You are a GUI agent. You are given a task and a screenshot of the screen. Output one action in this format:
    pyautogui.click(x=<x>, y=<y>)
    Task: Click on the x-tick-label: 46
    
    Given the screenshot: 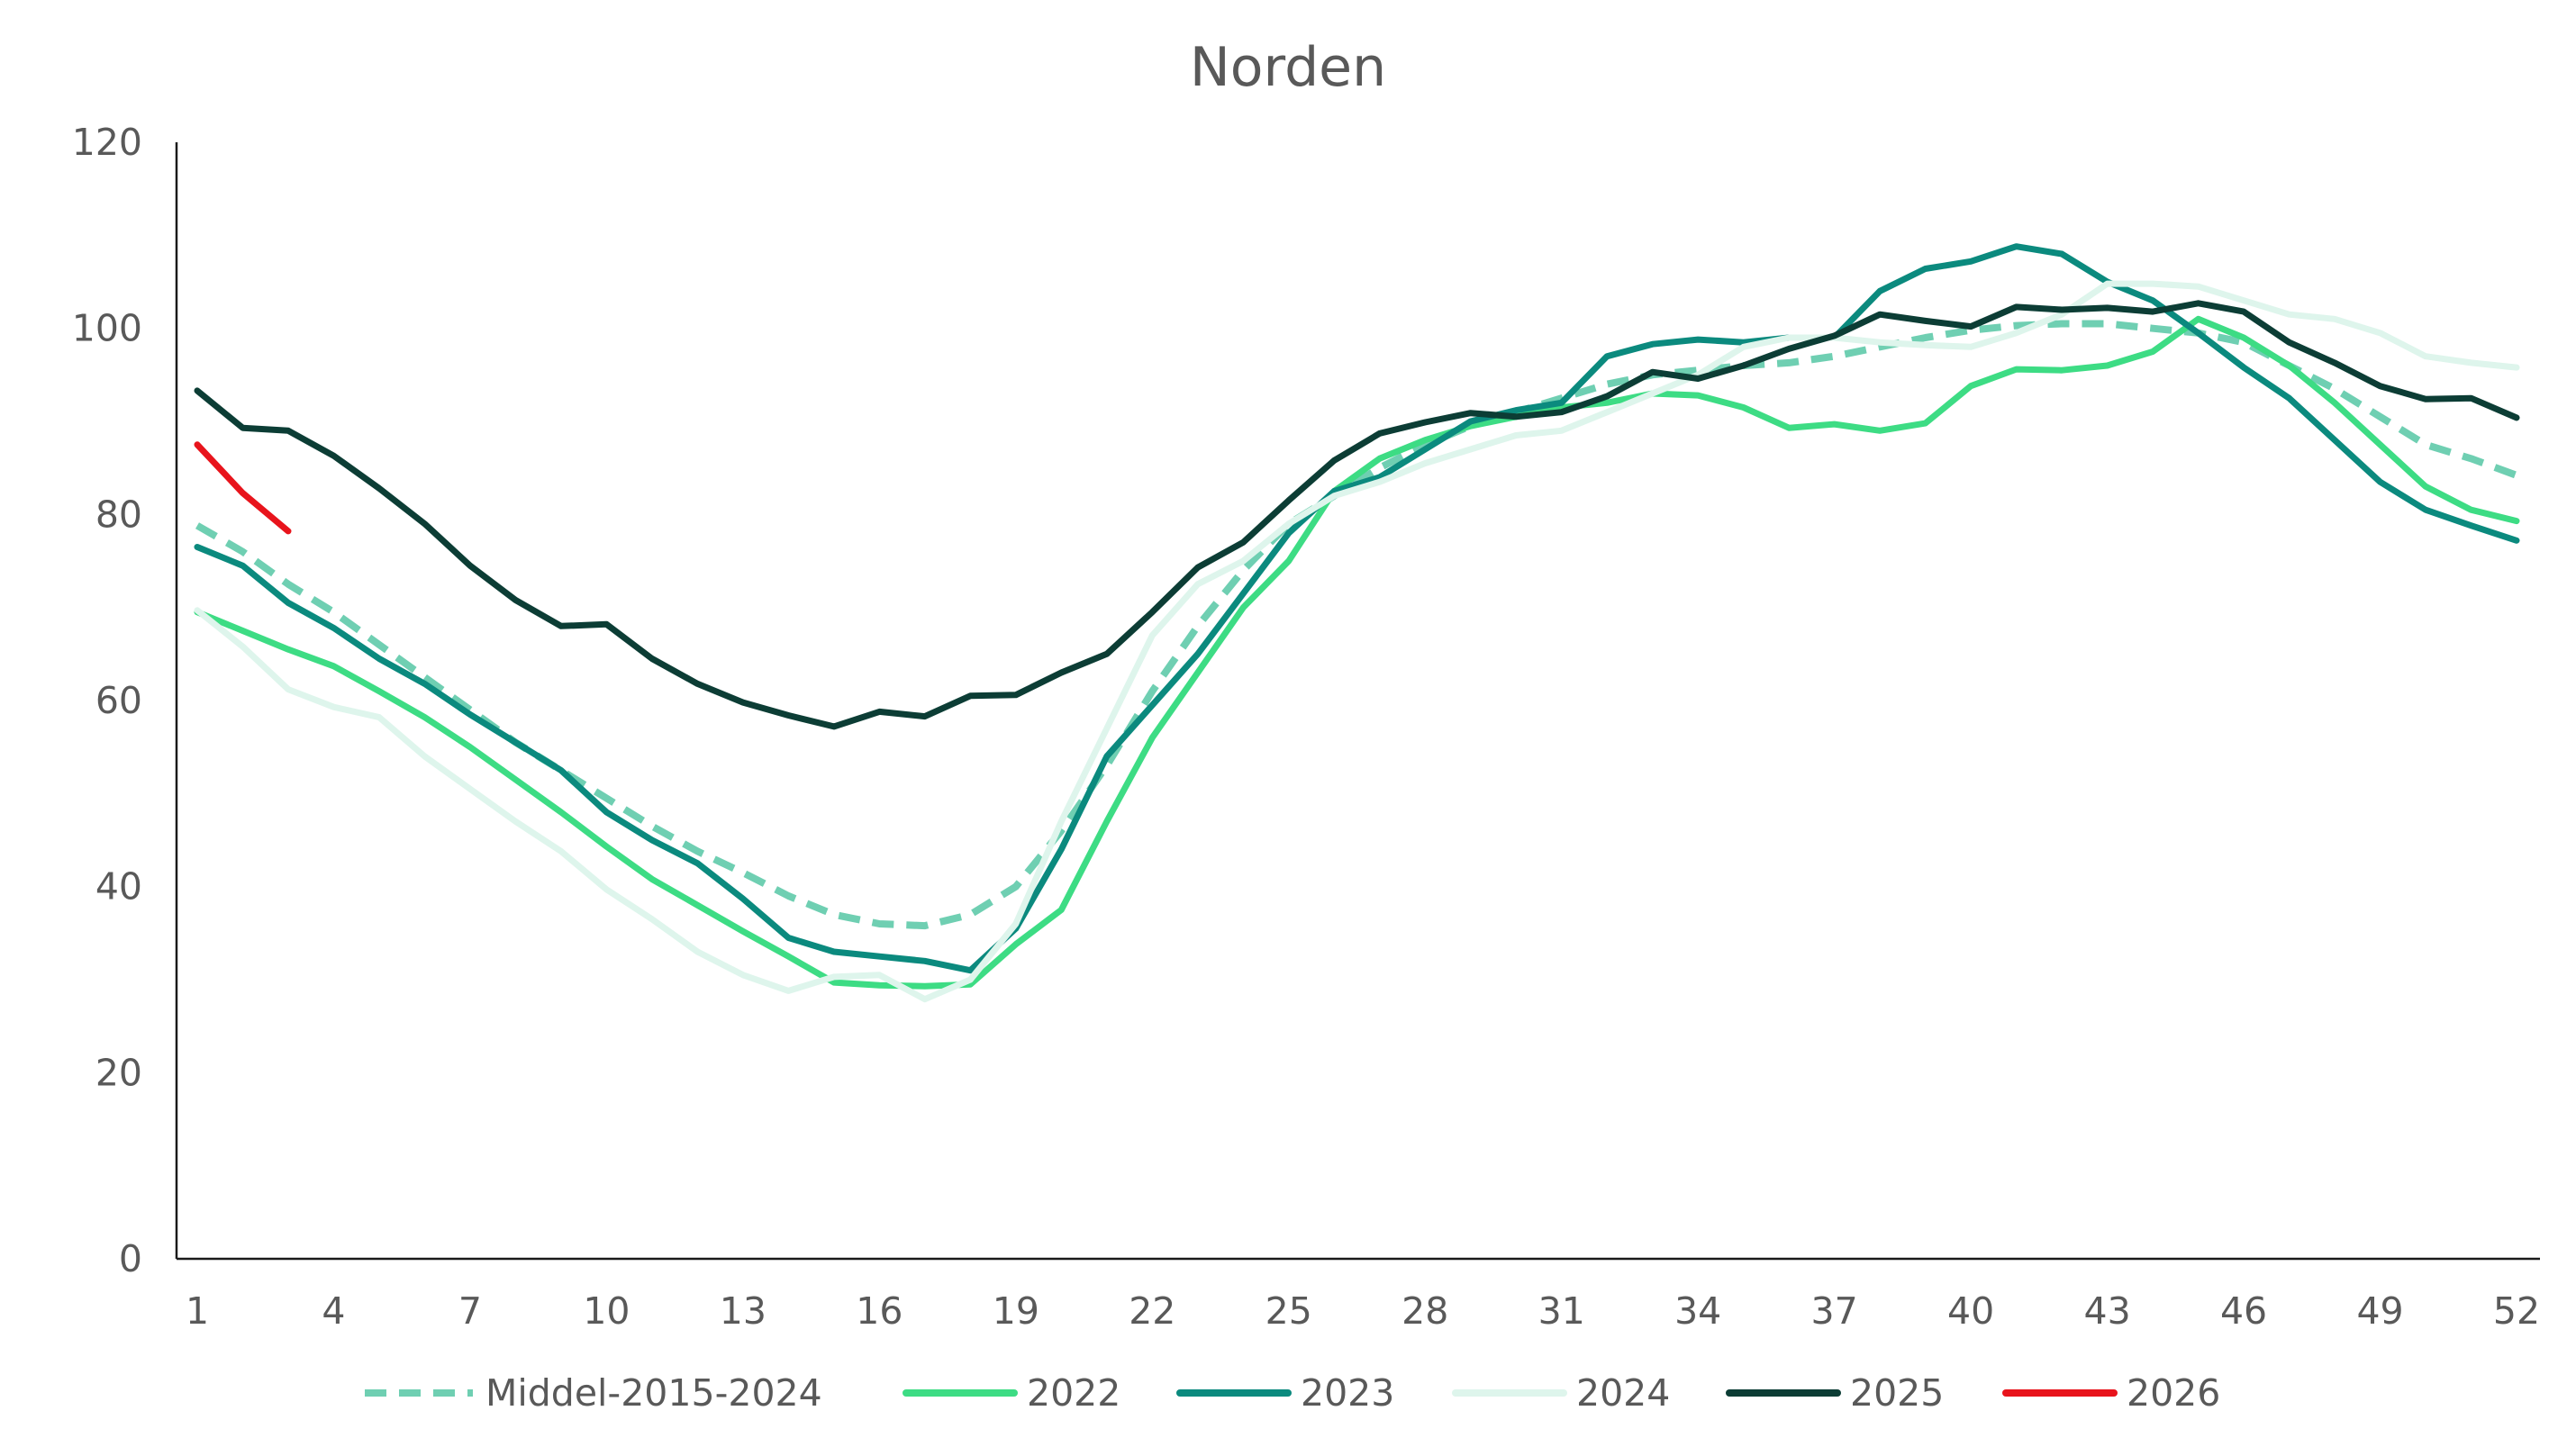 What is the action you would take?
    pyautogui.click(x=2243, y=1311)
    